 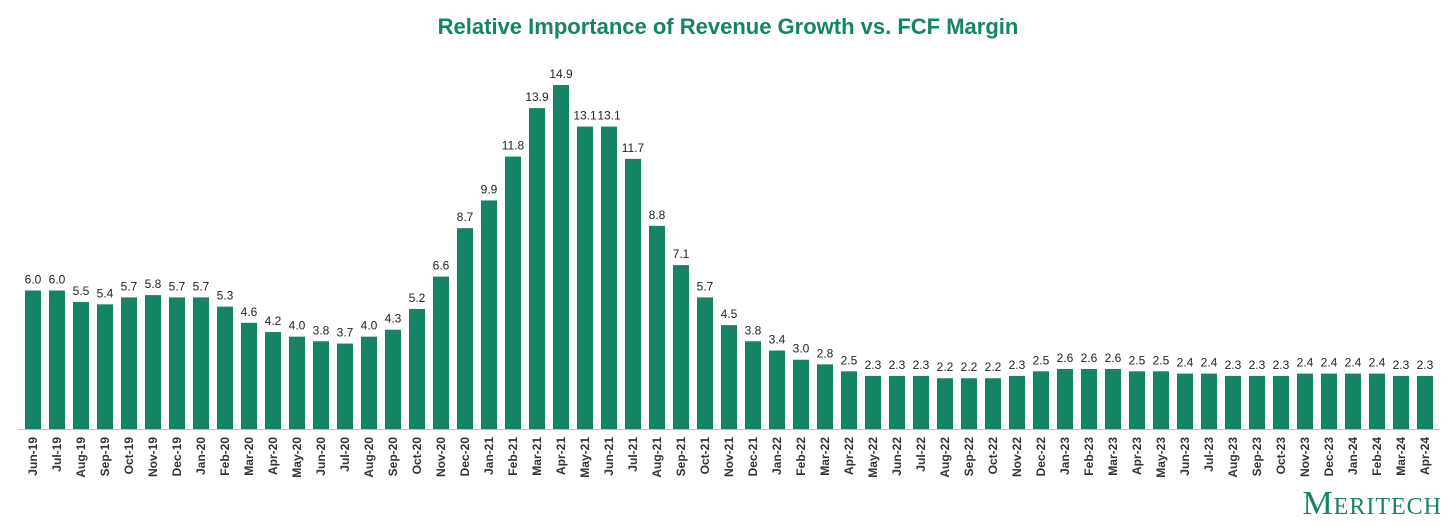 I want to click on x-tick-label: Sep-20, so click(x=393, y=457).